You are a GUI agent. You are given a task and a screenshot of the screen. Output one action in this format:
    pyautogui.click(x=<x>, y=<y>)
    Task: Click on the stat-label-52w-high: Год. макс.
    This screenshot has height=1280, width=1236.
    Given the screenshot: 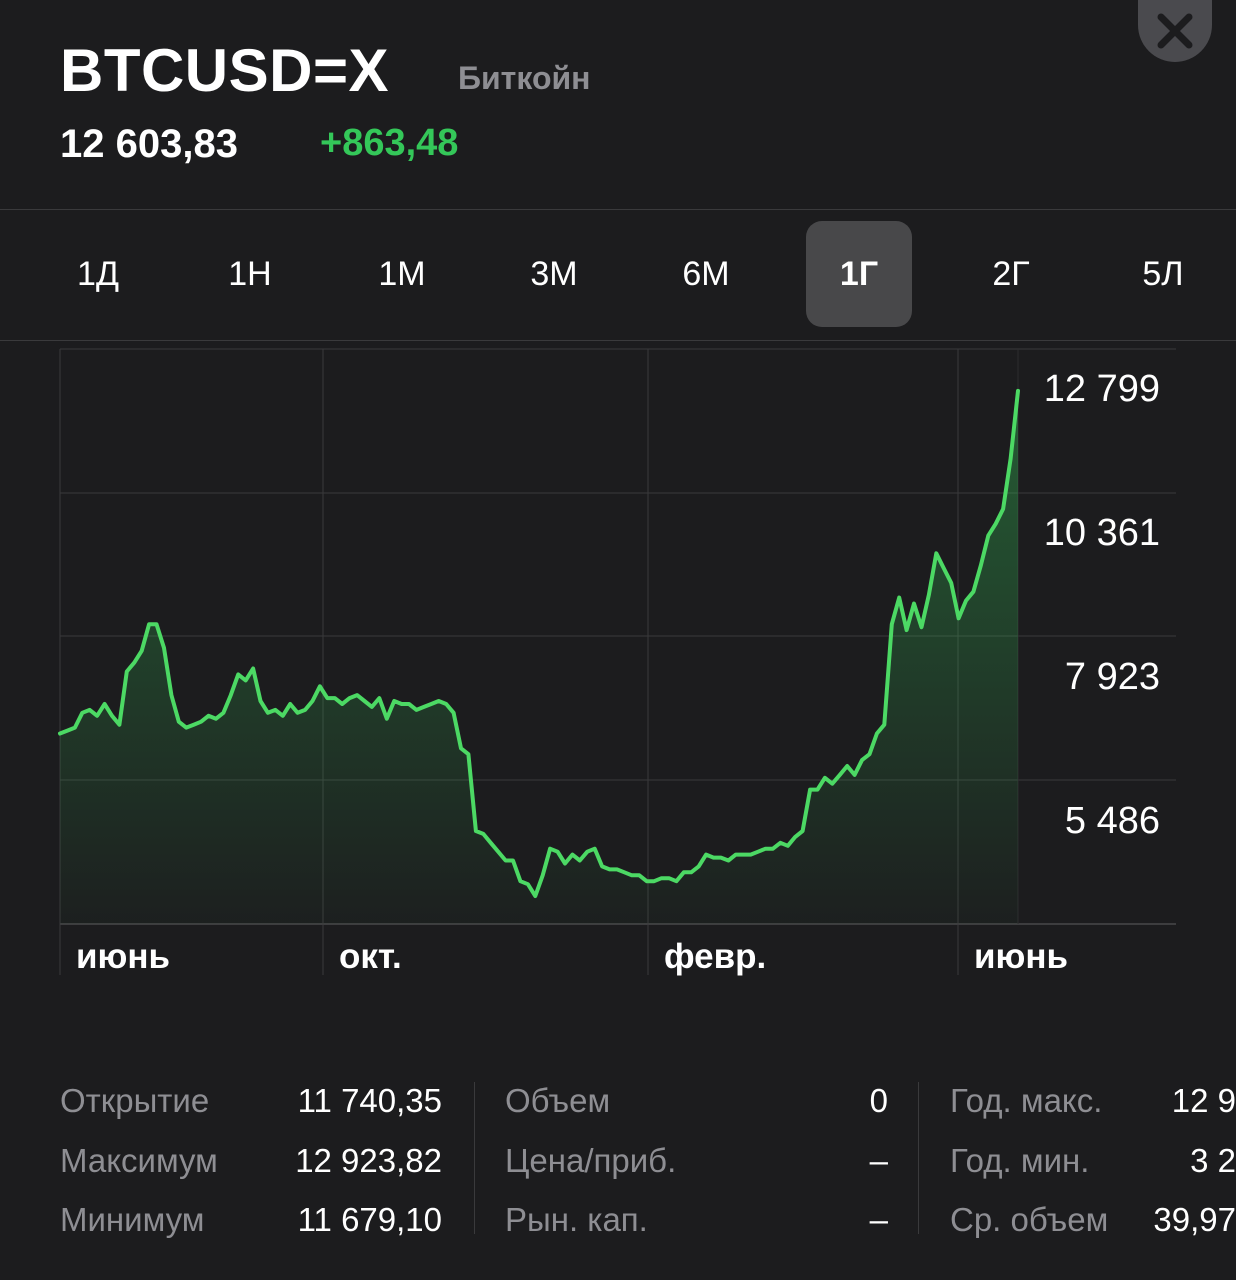 What is the action you would take?
    pyautogui.click(x=1026, y=1100)
    